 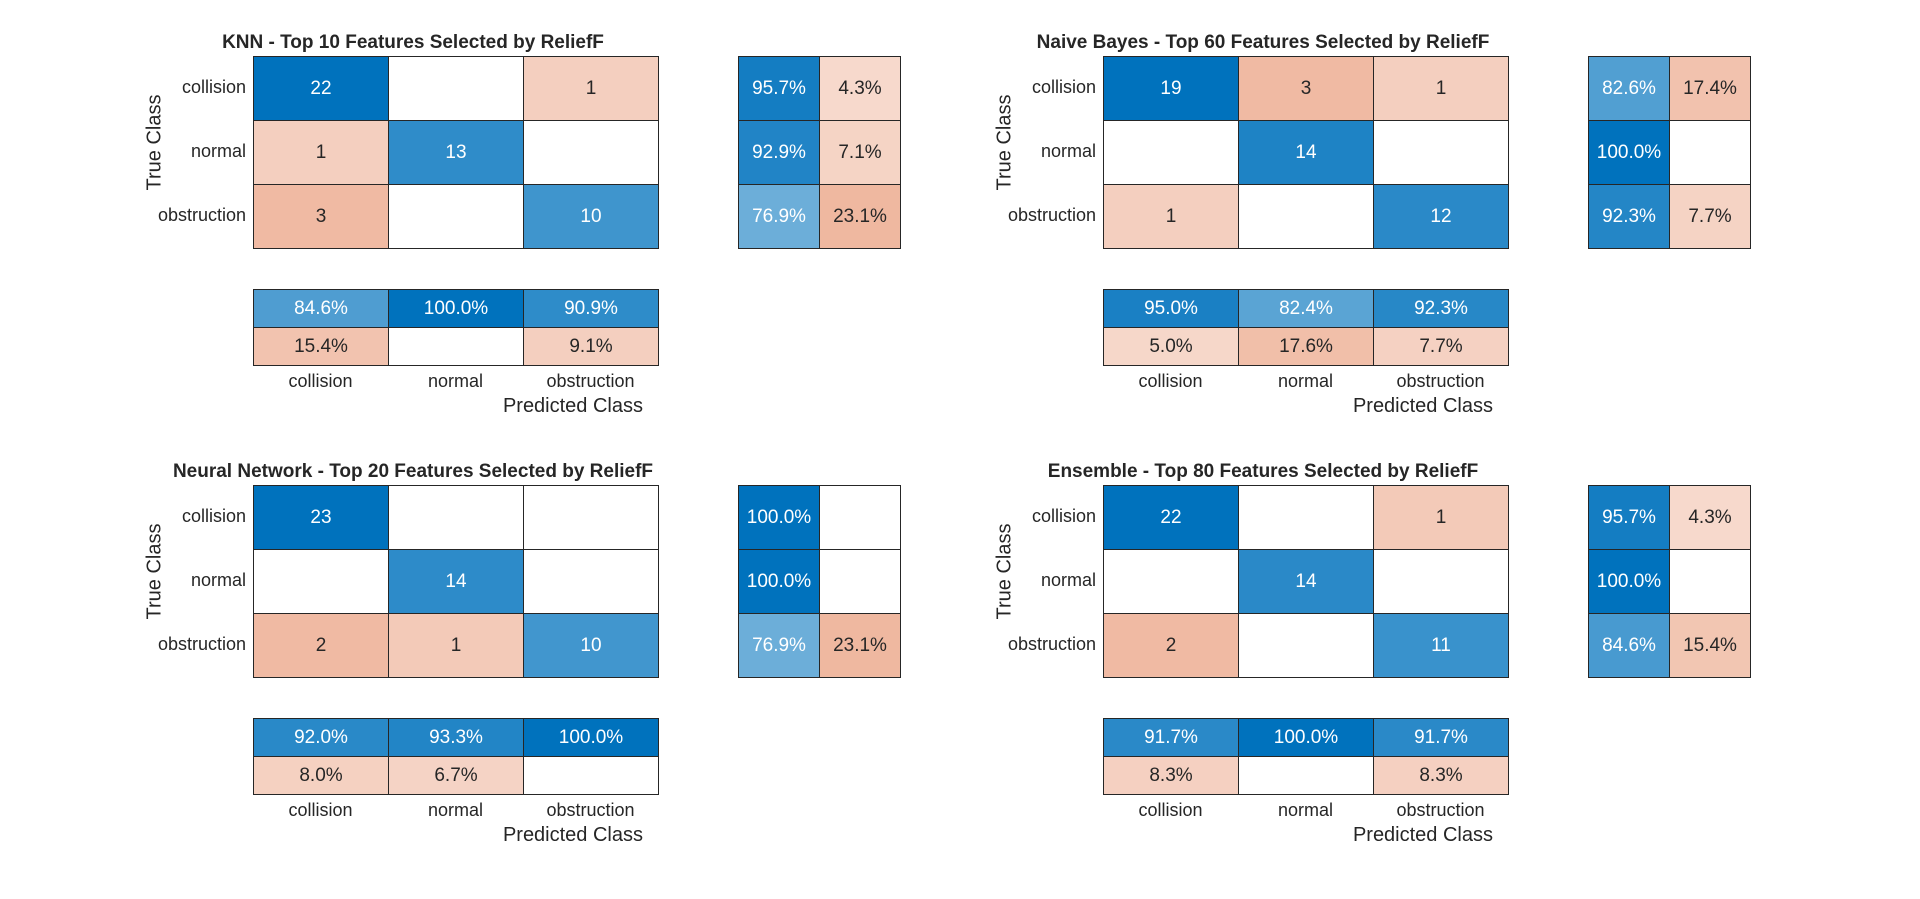 I want to click on column-summary-cell: 9.1%, so click(x=591, y=346).